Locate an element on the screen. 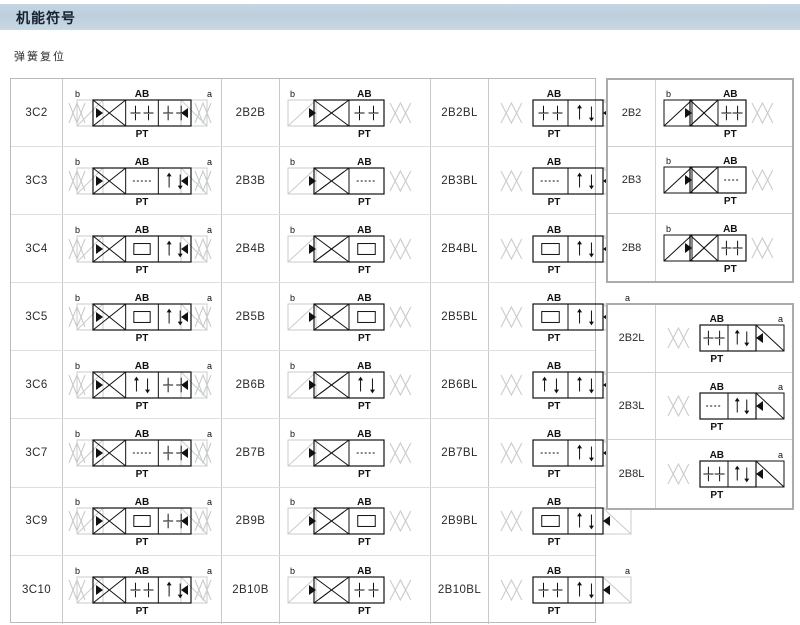 The height and width of the screenshot is (625, 800). symbol-code: 2B3L is located at coordinates (632, 406).